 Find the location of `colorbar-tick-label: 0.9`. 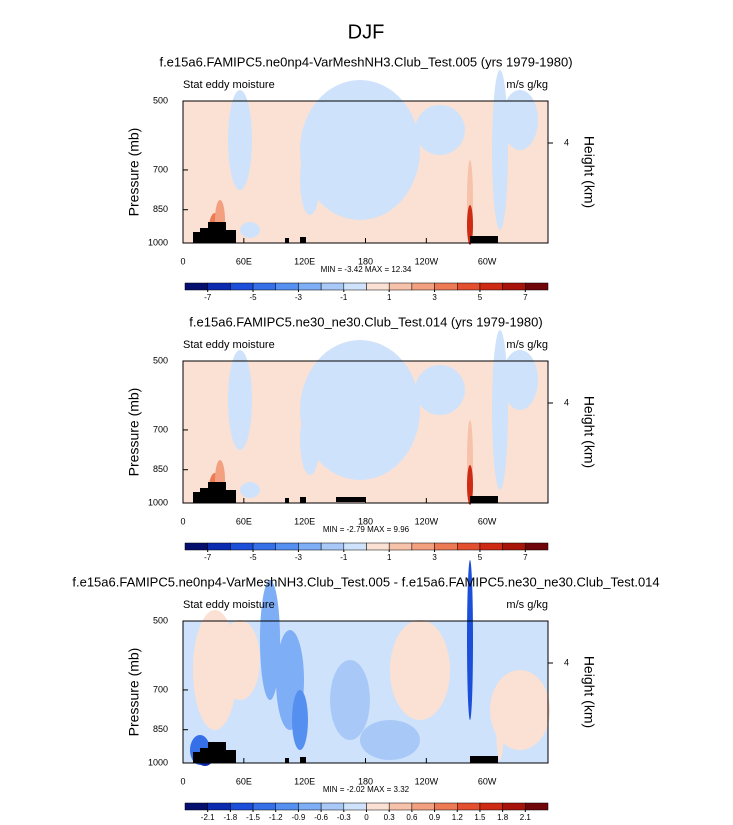

colorbar-tick-label: 0.9 is located at coordinates (435, 817).